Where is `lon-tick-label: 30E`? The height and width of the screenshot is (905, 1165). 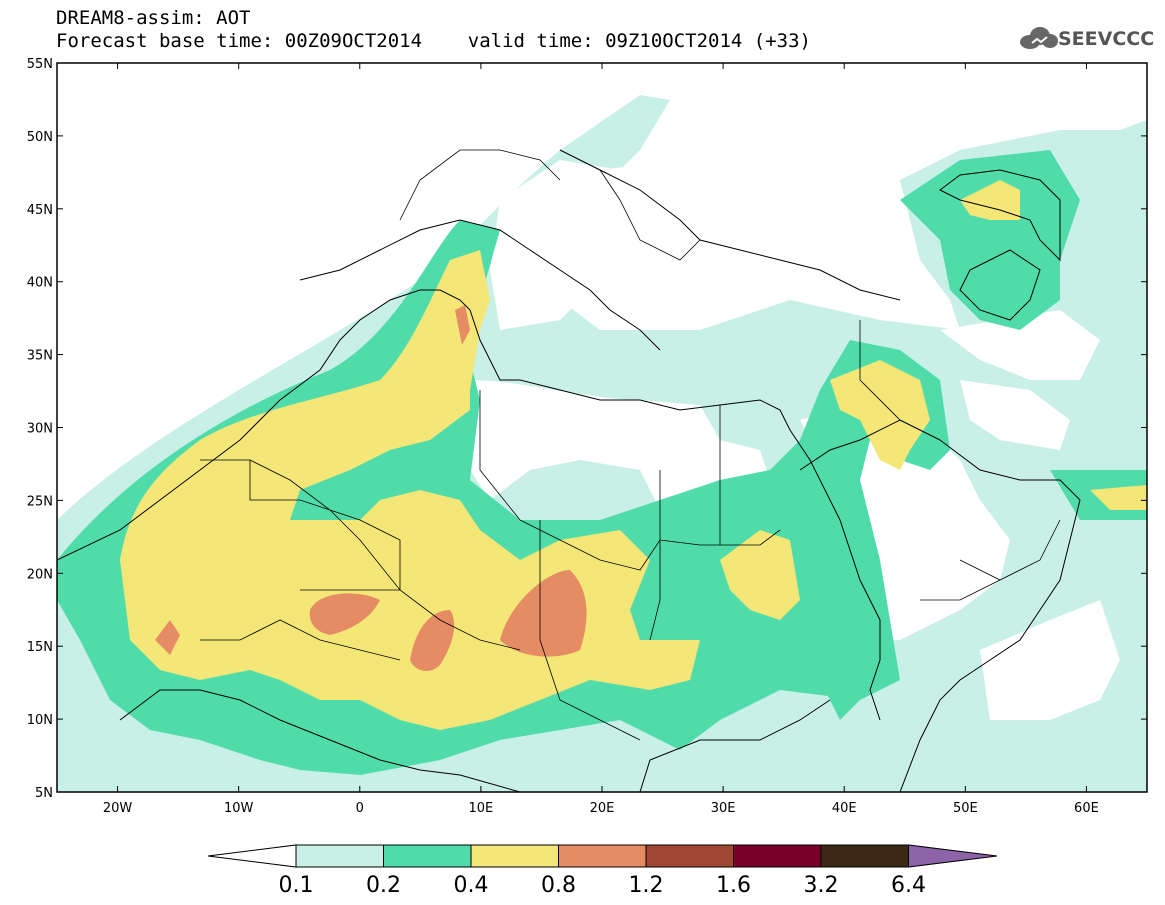
lon-tick-label: 30E is located at coordinates (723, 808).